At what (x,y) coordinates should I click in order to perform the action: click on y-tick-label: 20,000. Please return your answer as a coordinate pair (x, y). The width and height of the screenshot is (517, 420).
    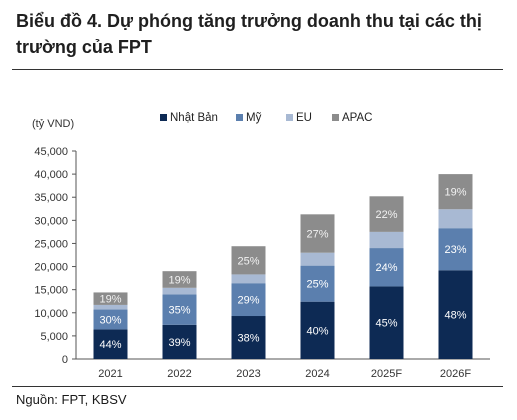
    Looking at the image, I should click on (51, 268).